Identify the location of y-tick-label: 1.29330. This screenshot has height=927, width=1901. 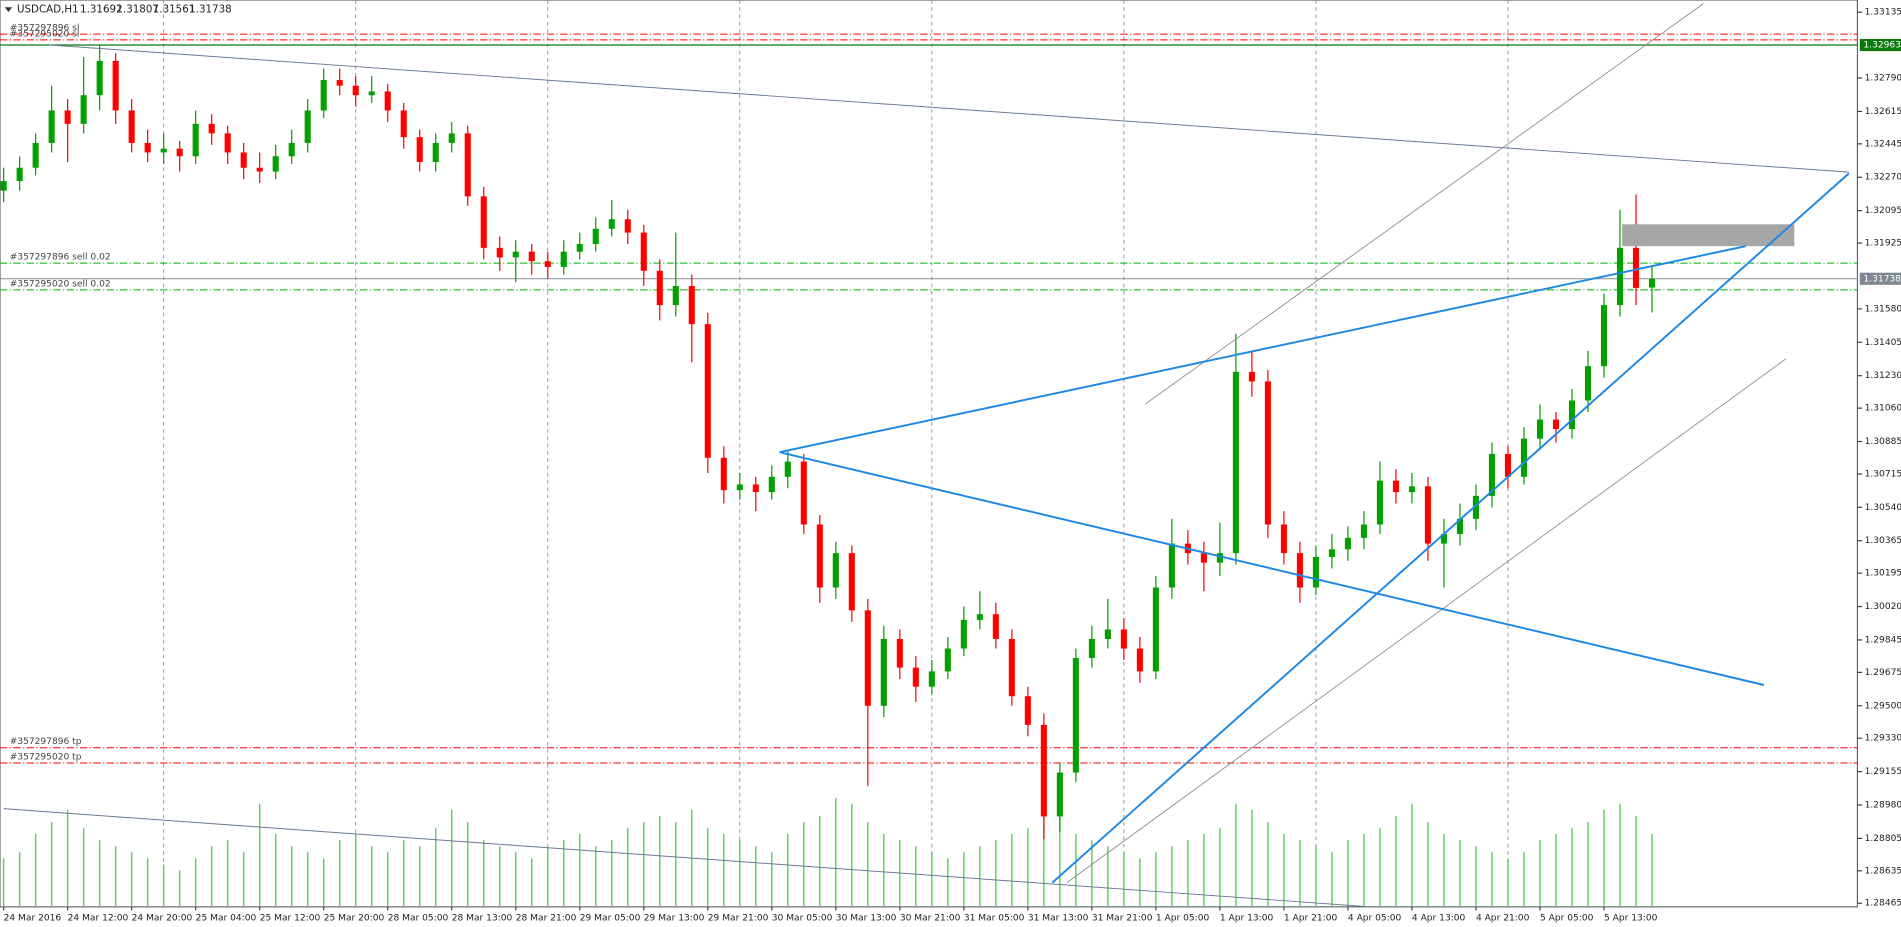
(1883, 739).